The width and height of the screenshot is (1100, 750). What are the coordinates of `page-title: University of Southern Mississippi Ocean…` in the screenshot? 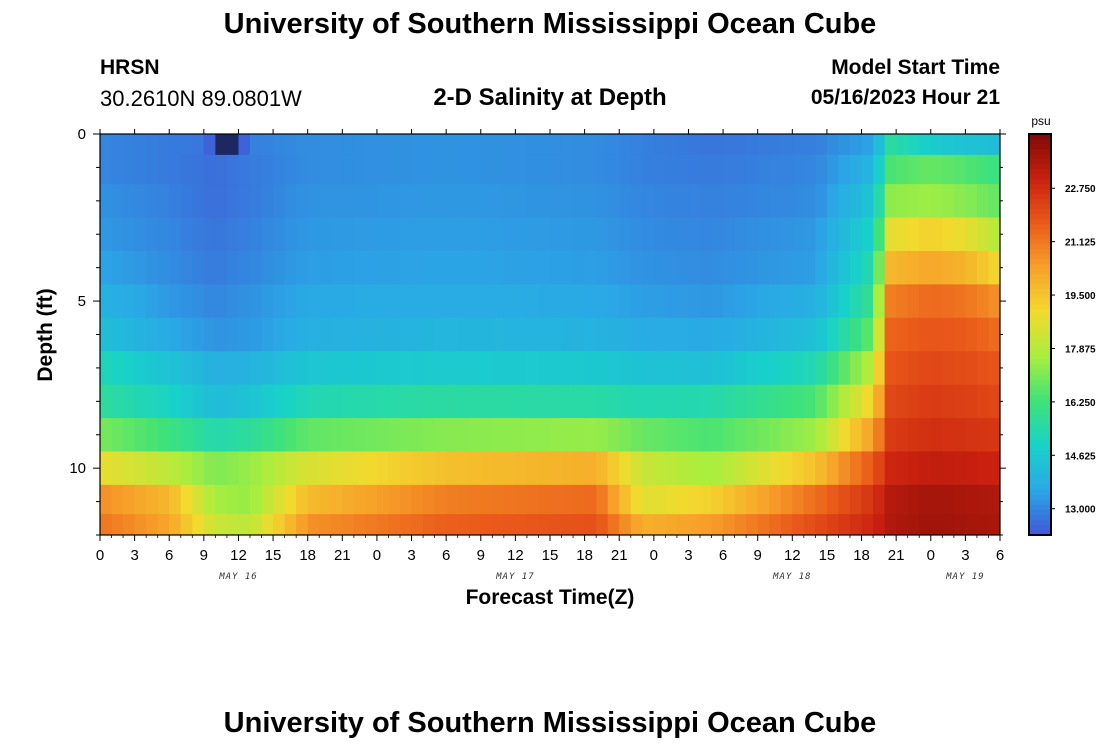 It's located at (550, 24).